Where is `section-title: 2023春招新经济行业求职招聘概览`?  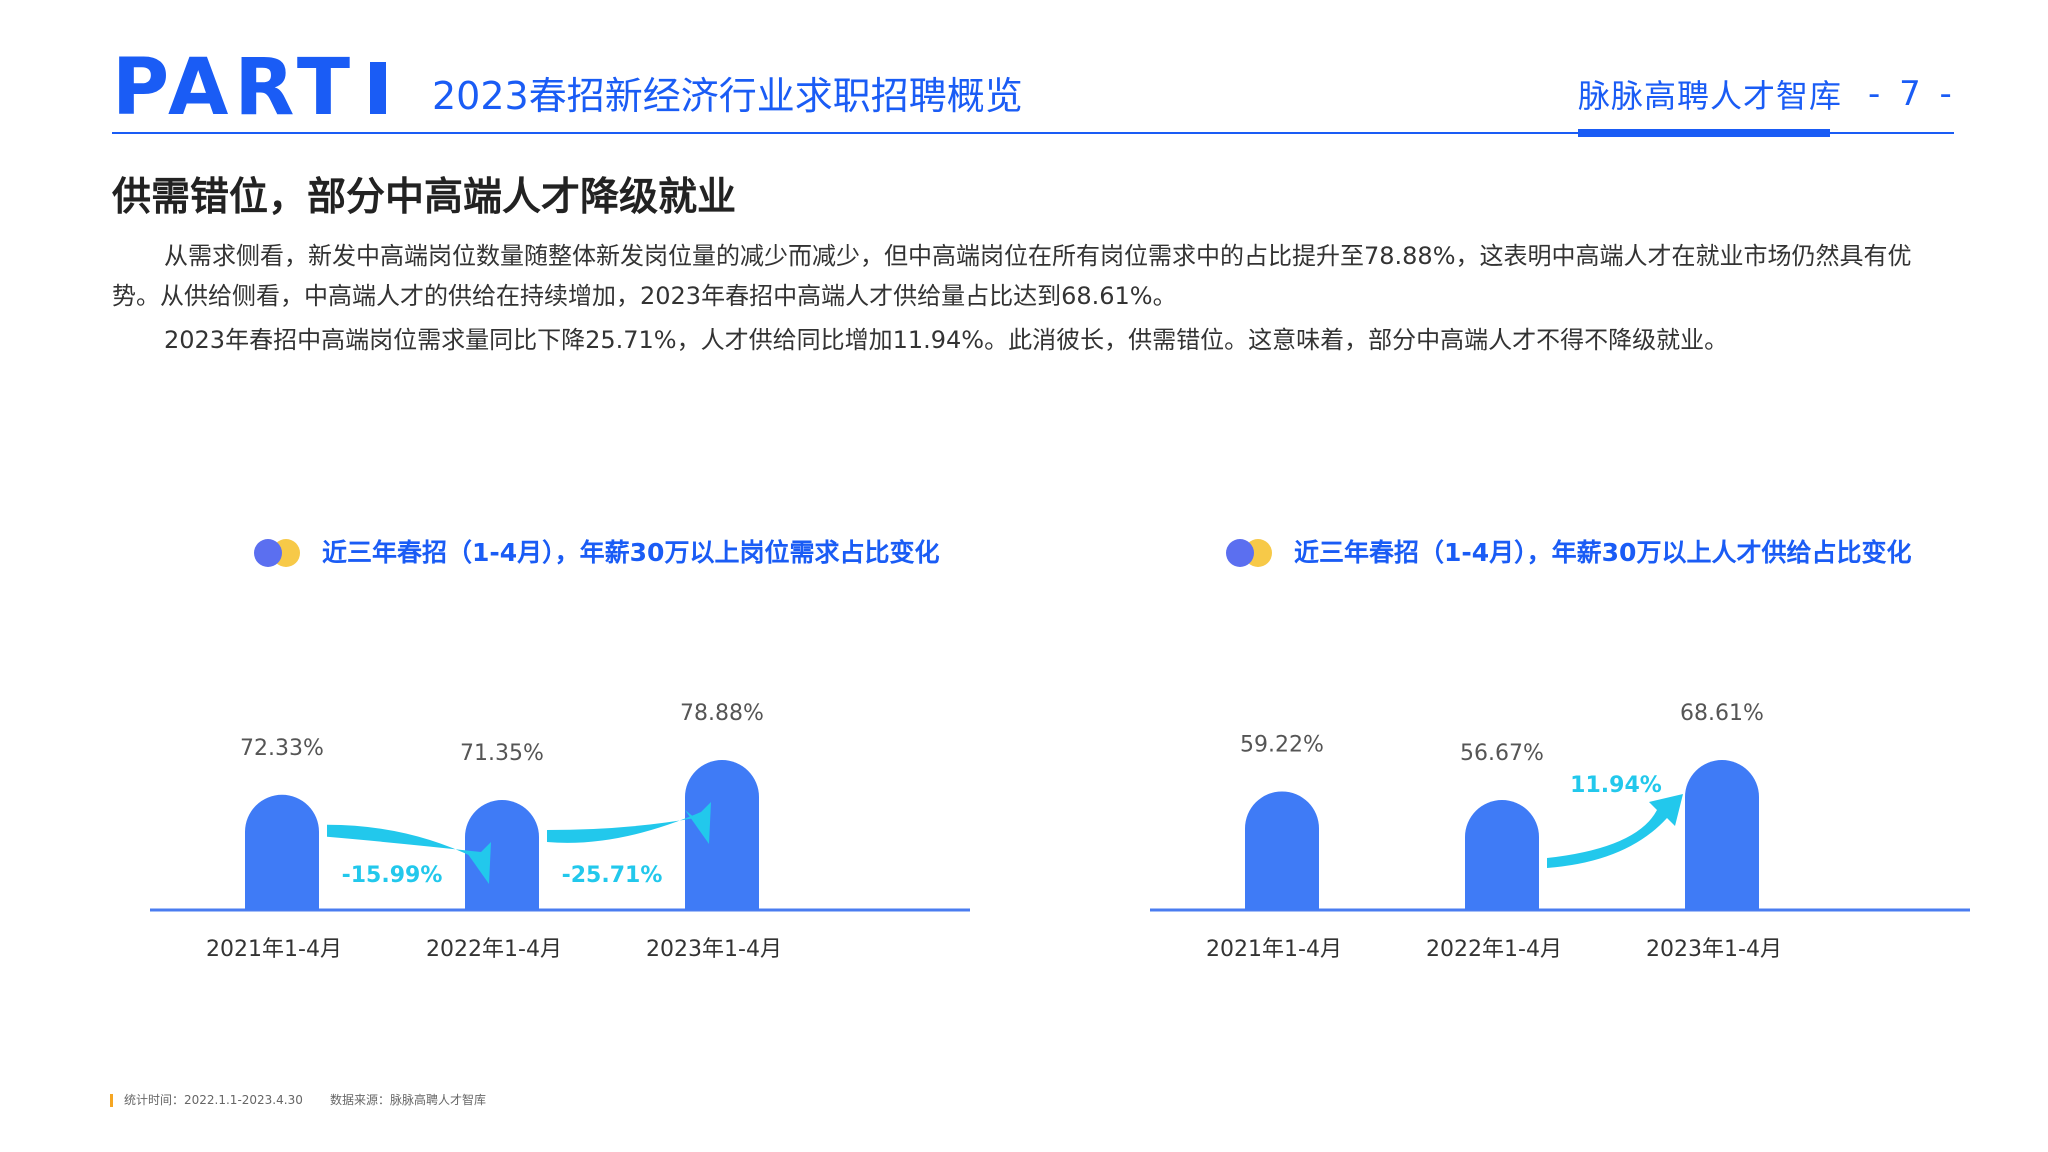 section-title: 2023春招新经济行业求职招聘概览 is located at coordinates (727, 96).